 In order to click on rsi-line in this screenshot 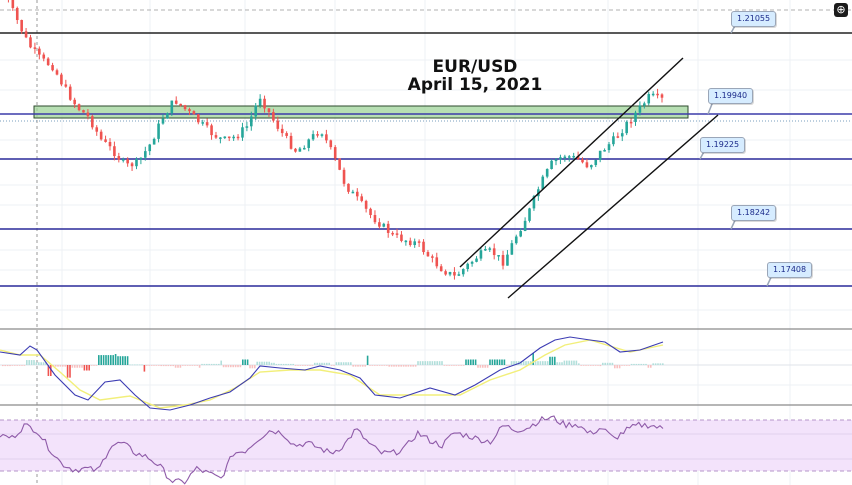, I will do `click(332, 450)`.